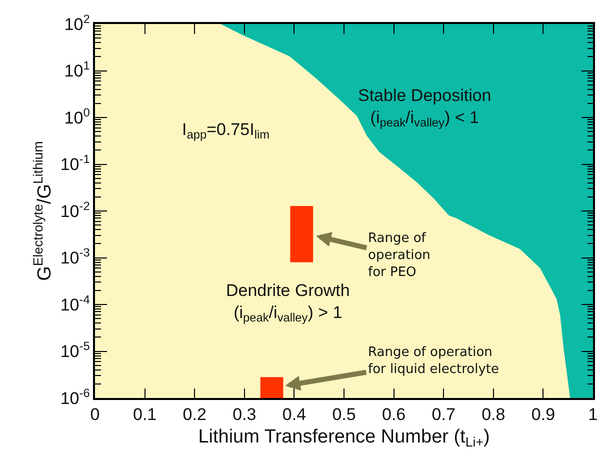 This screenshot has height=466, width=599. Describe the element at coordinates (494, 414) in the screenshot. I see `x-tick-label: 0.8` at that location.